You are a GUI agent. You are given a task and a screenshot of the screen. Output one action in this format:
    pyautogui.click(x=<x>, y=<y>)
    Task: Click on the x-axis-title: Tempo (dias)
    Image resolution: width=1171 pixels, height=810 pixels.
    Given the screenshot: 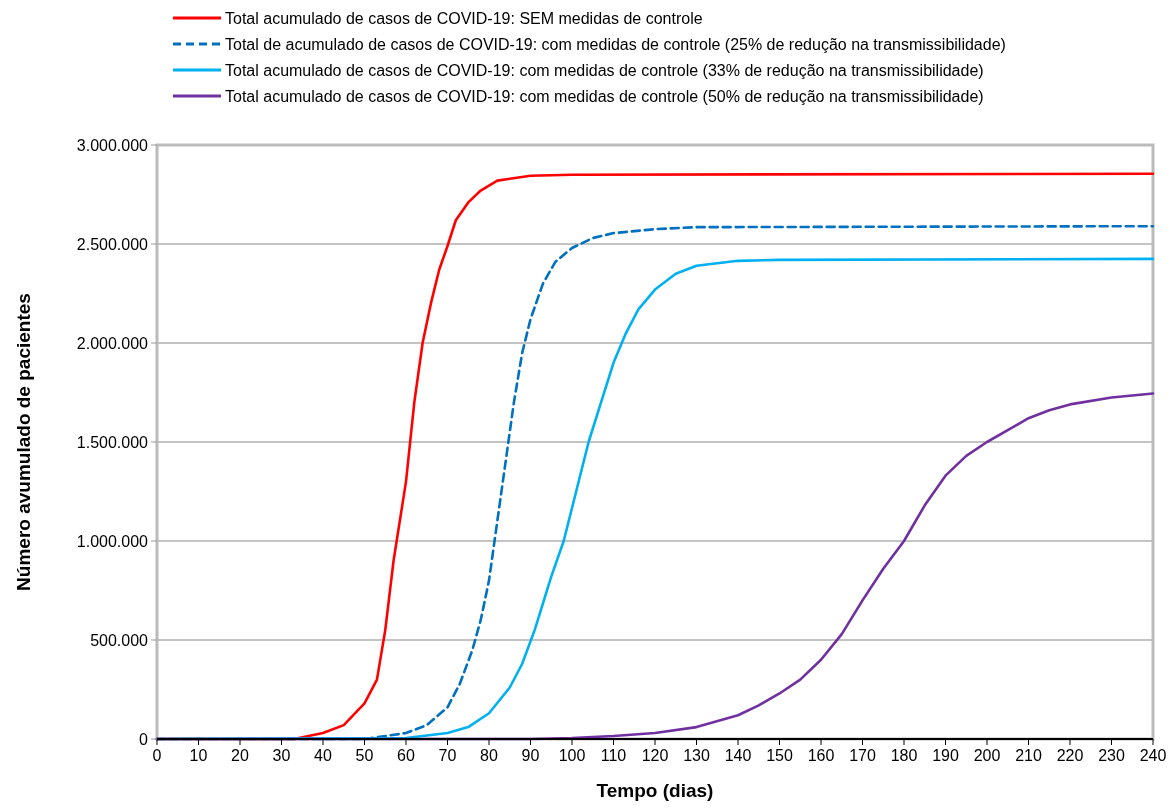 What is the action you would take?
    pyautogui.click(x=655, y=790)
    